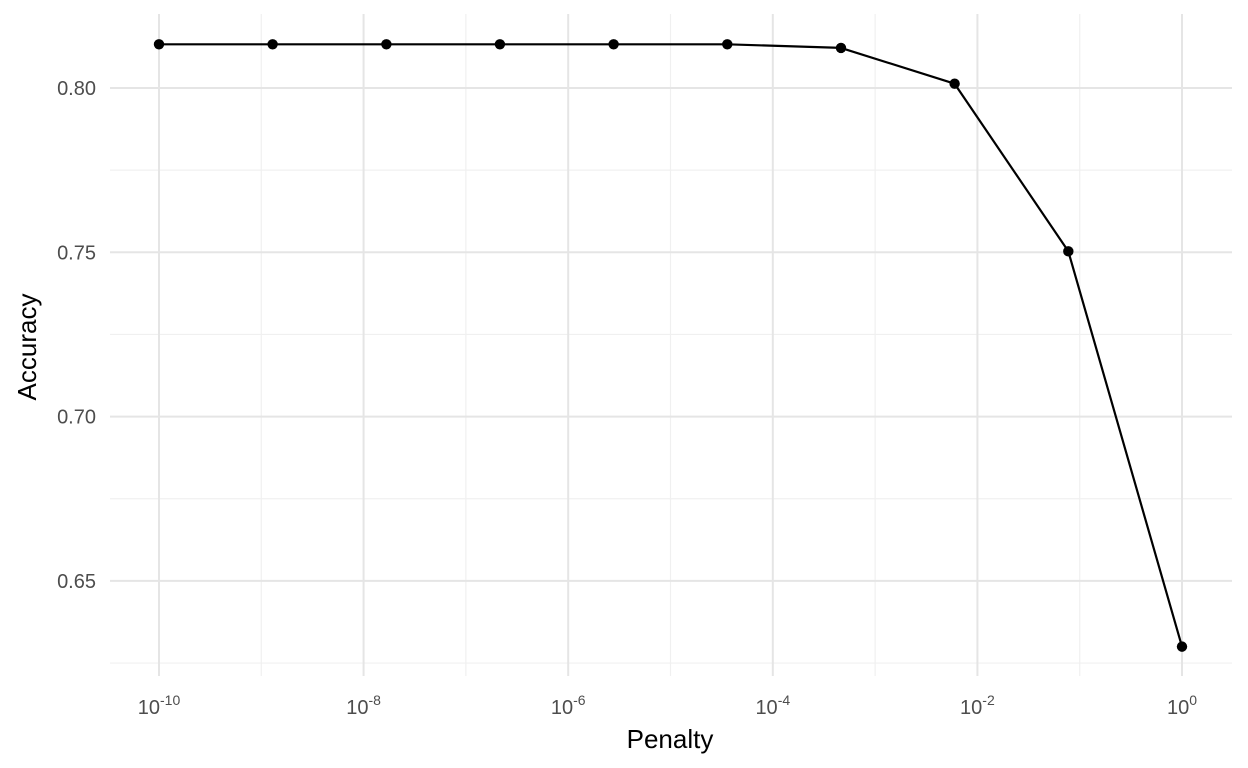 The width and height of the screenshot is (1248, 768). What do you see at coordinates (568, 705) in the screenshot?
I see `x-tick-label: 10⁻⁶` at bounding box center [568, 705].